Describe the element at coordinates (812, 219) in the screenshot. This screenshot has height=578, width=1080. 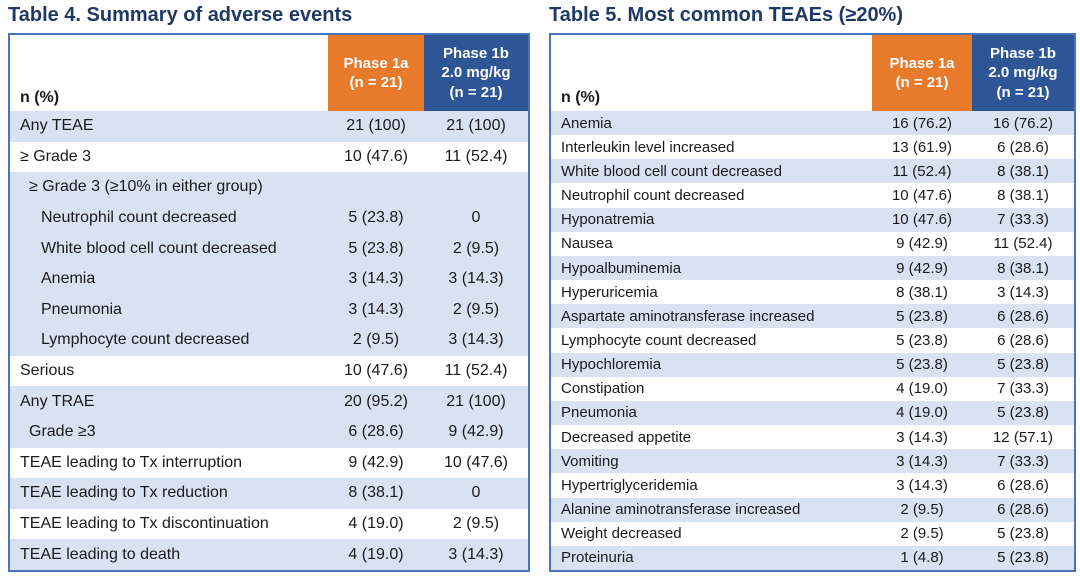
I see `table-row: Hyponatremia 10 (47.6) 7 (33.3)` at that location.